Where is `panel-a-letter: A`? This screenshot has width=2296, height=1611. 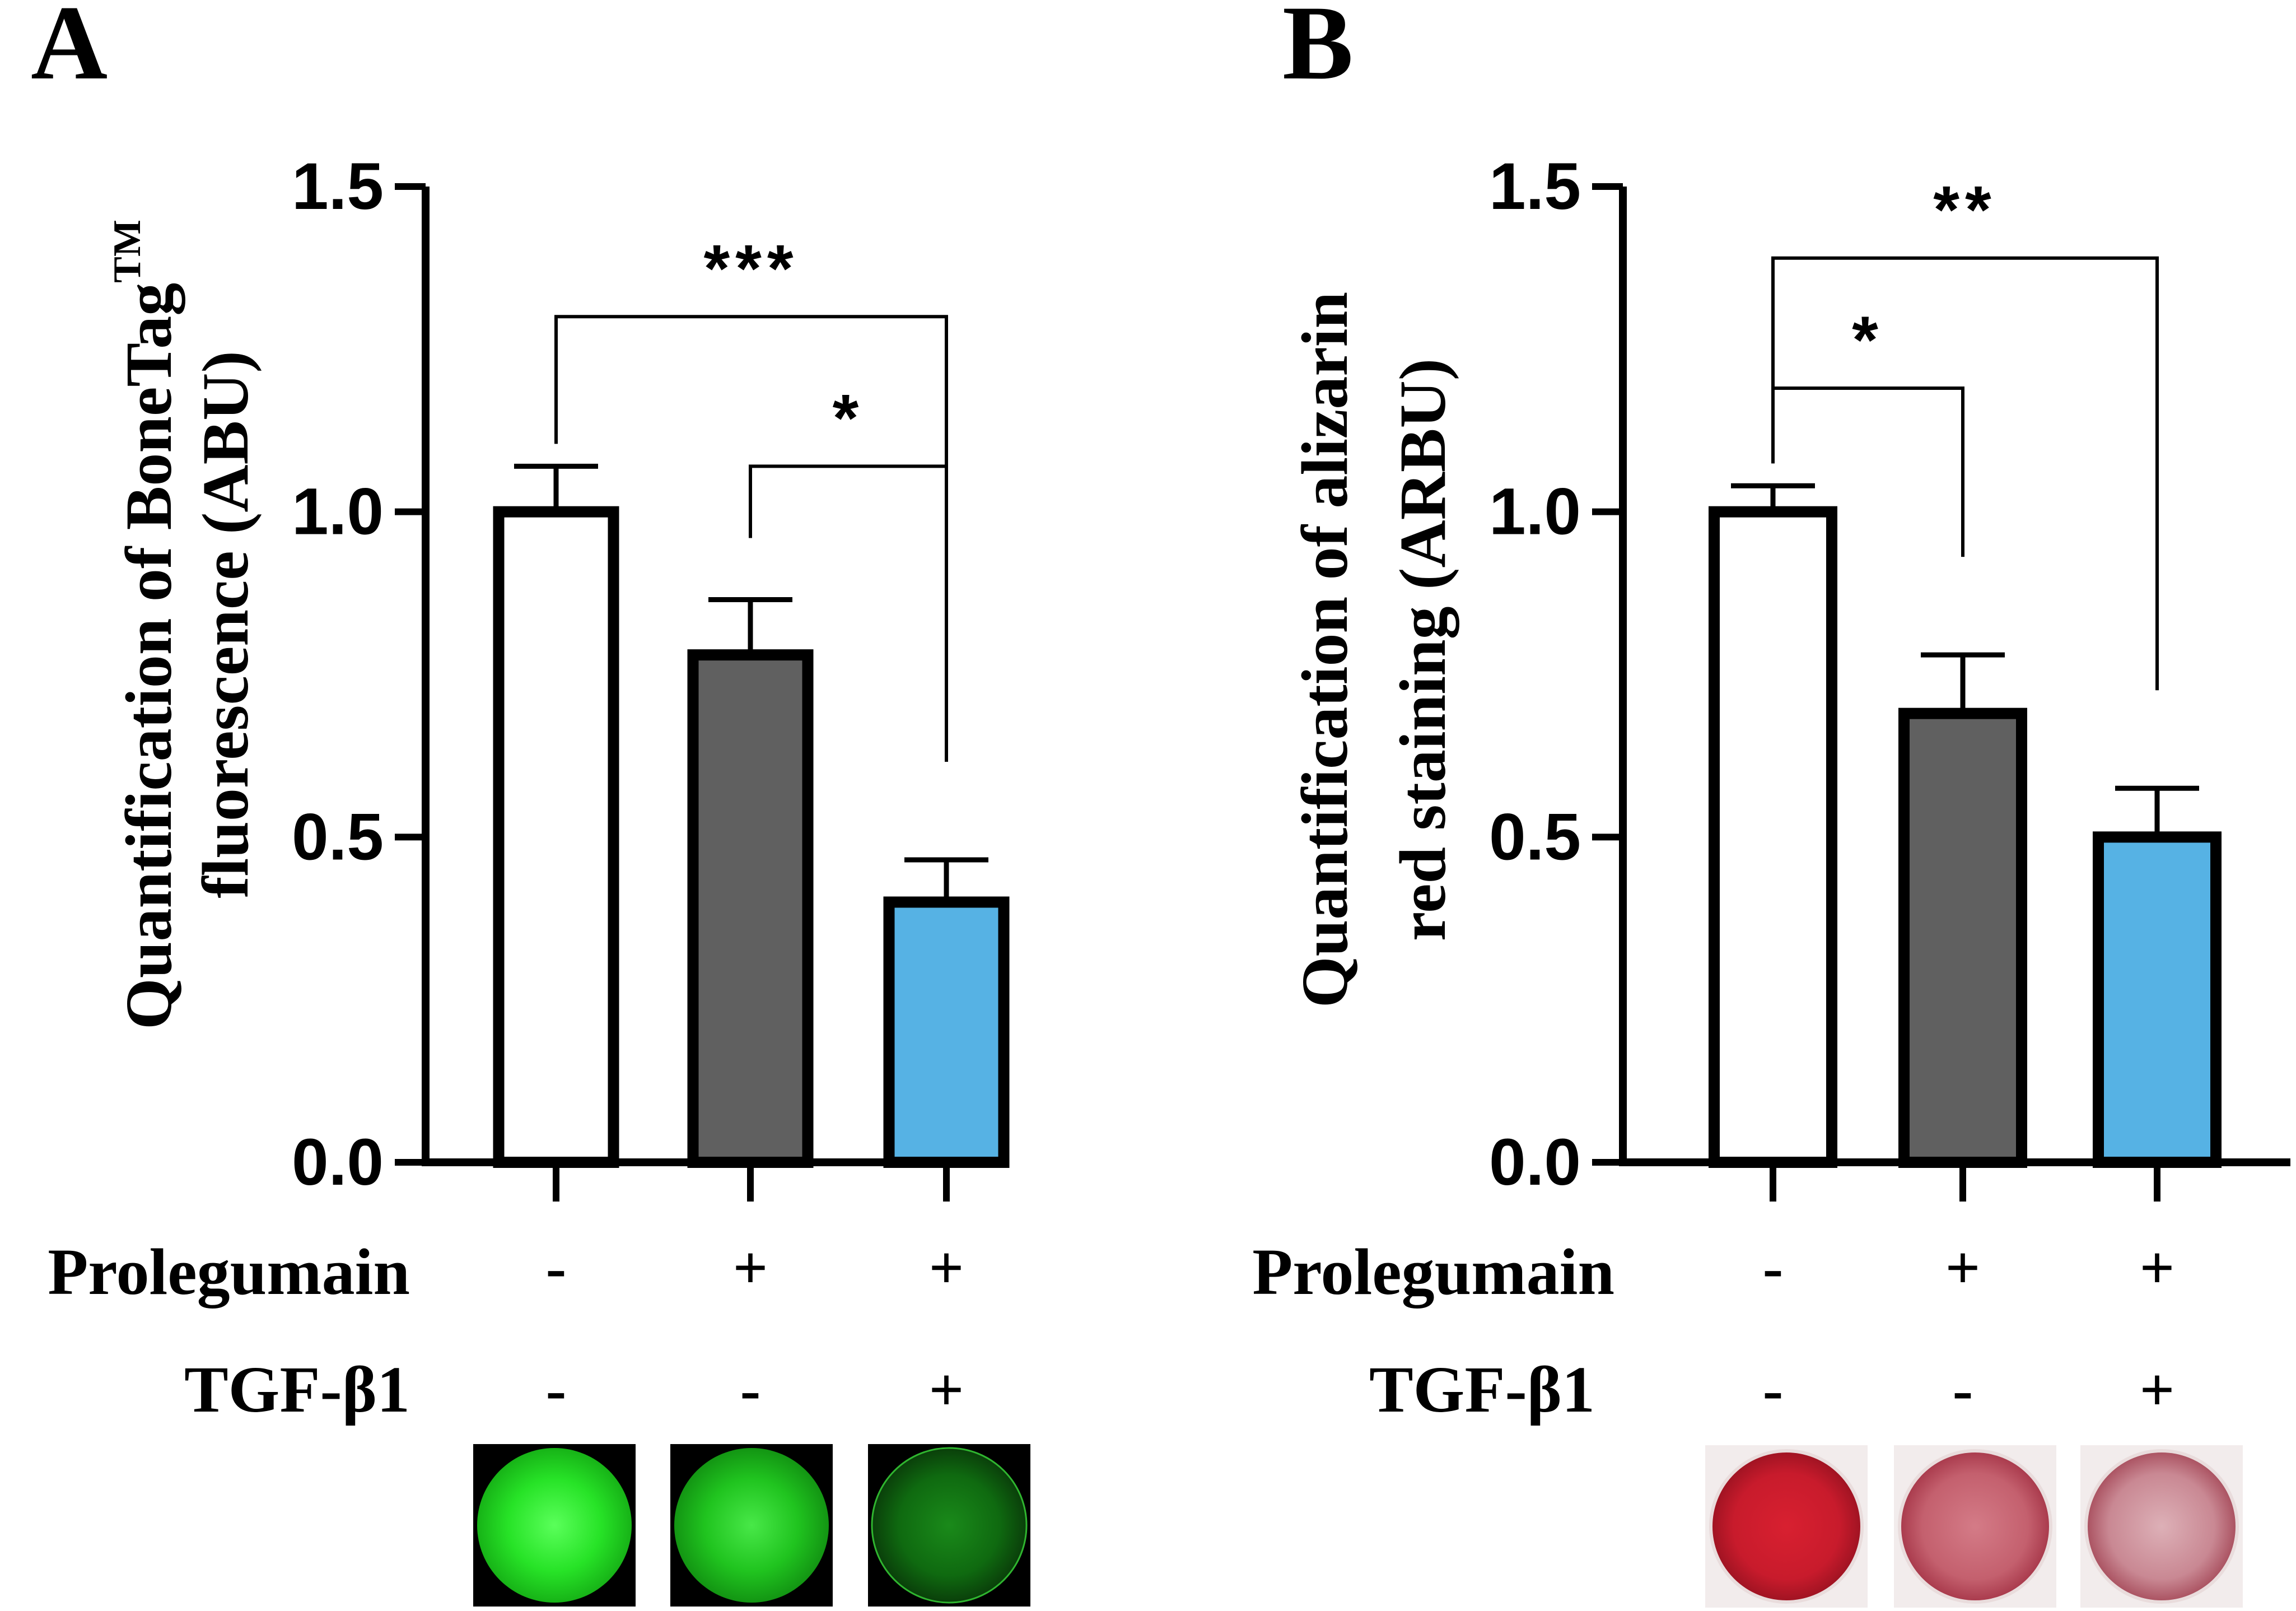
panel-a-letter: A is located at coordinates (70, 51).